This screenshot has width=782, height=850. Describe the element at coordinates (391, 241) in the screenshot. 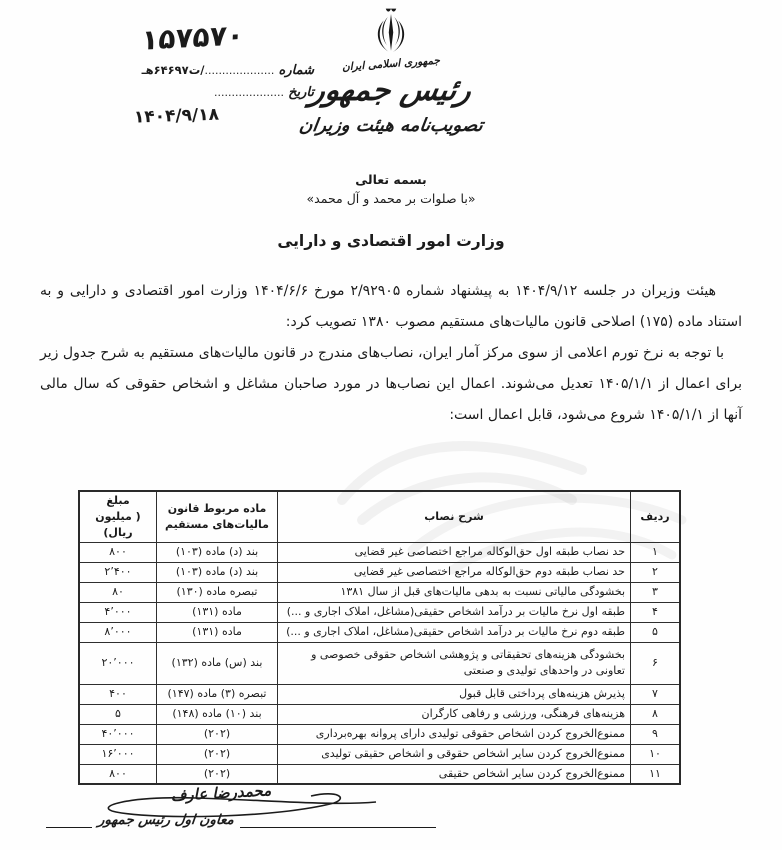

I see `recipient-heading: وزارت امور اقتصادی و دارایی` at that location.